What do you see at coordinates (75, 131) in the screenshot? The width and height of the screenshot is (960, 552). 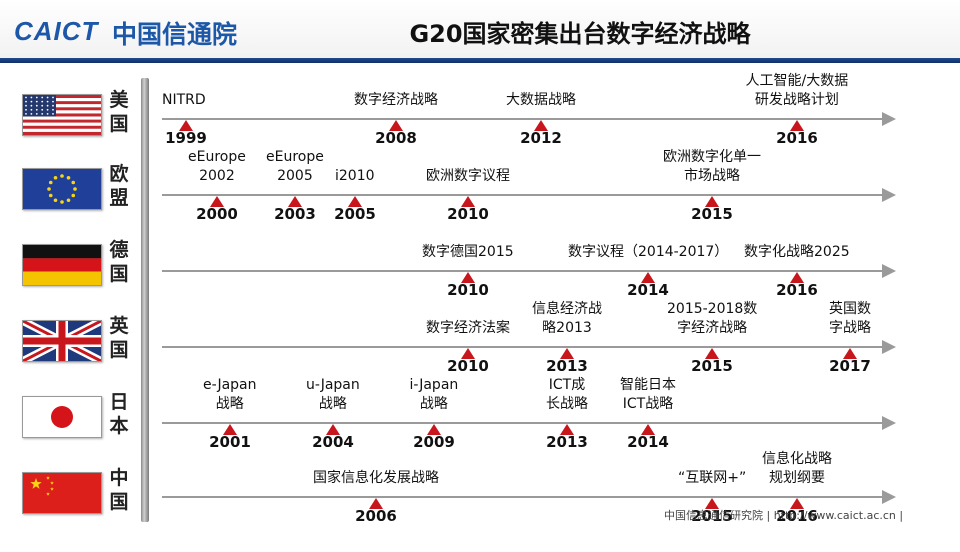 I see `country-row-0: 美 国` at bounding box center [75, 131].